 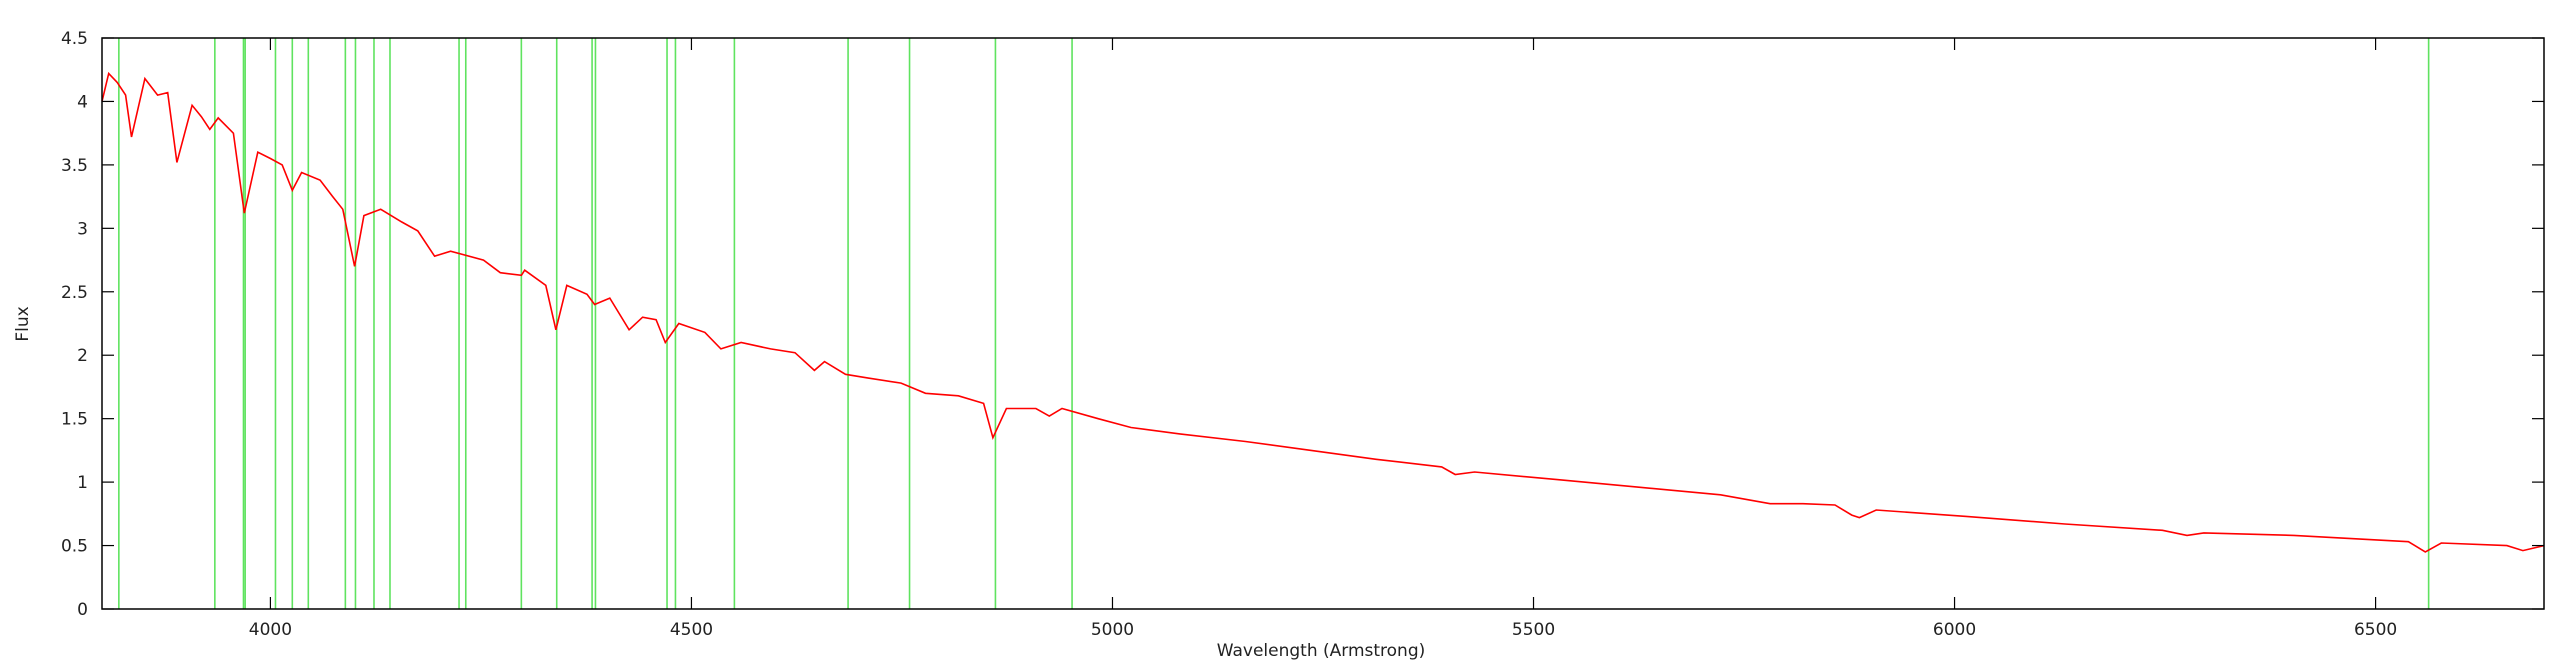 What do you see at coordinates (82, 229) in the screenshot?
I see `y-tick-label: 3` at bounding box center [82, 229].